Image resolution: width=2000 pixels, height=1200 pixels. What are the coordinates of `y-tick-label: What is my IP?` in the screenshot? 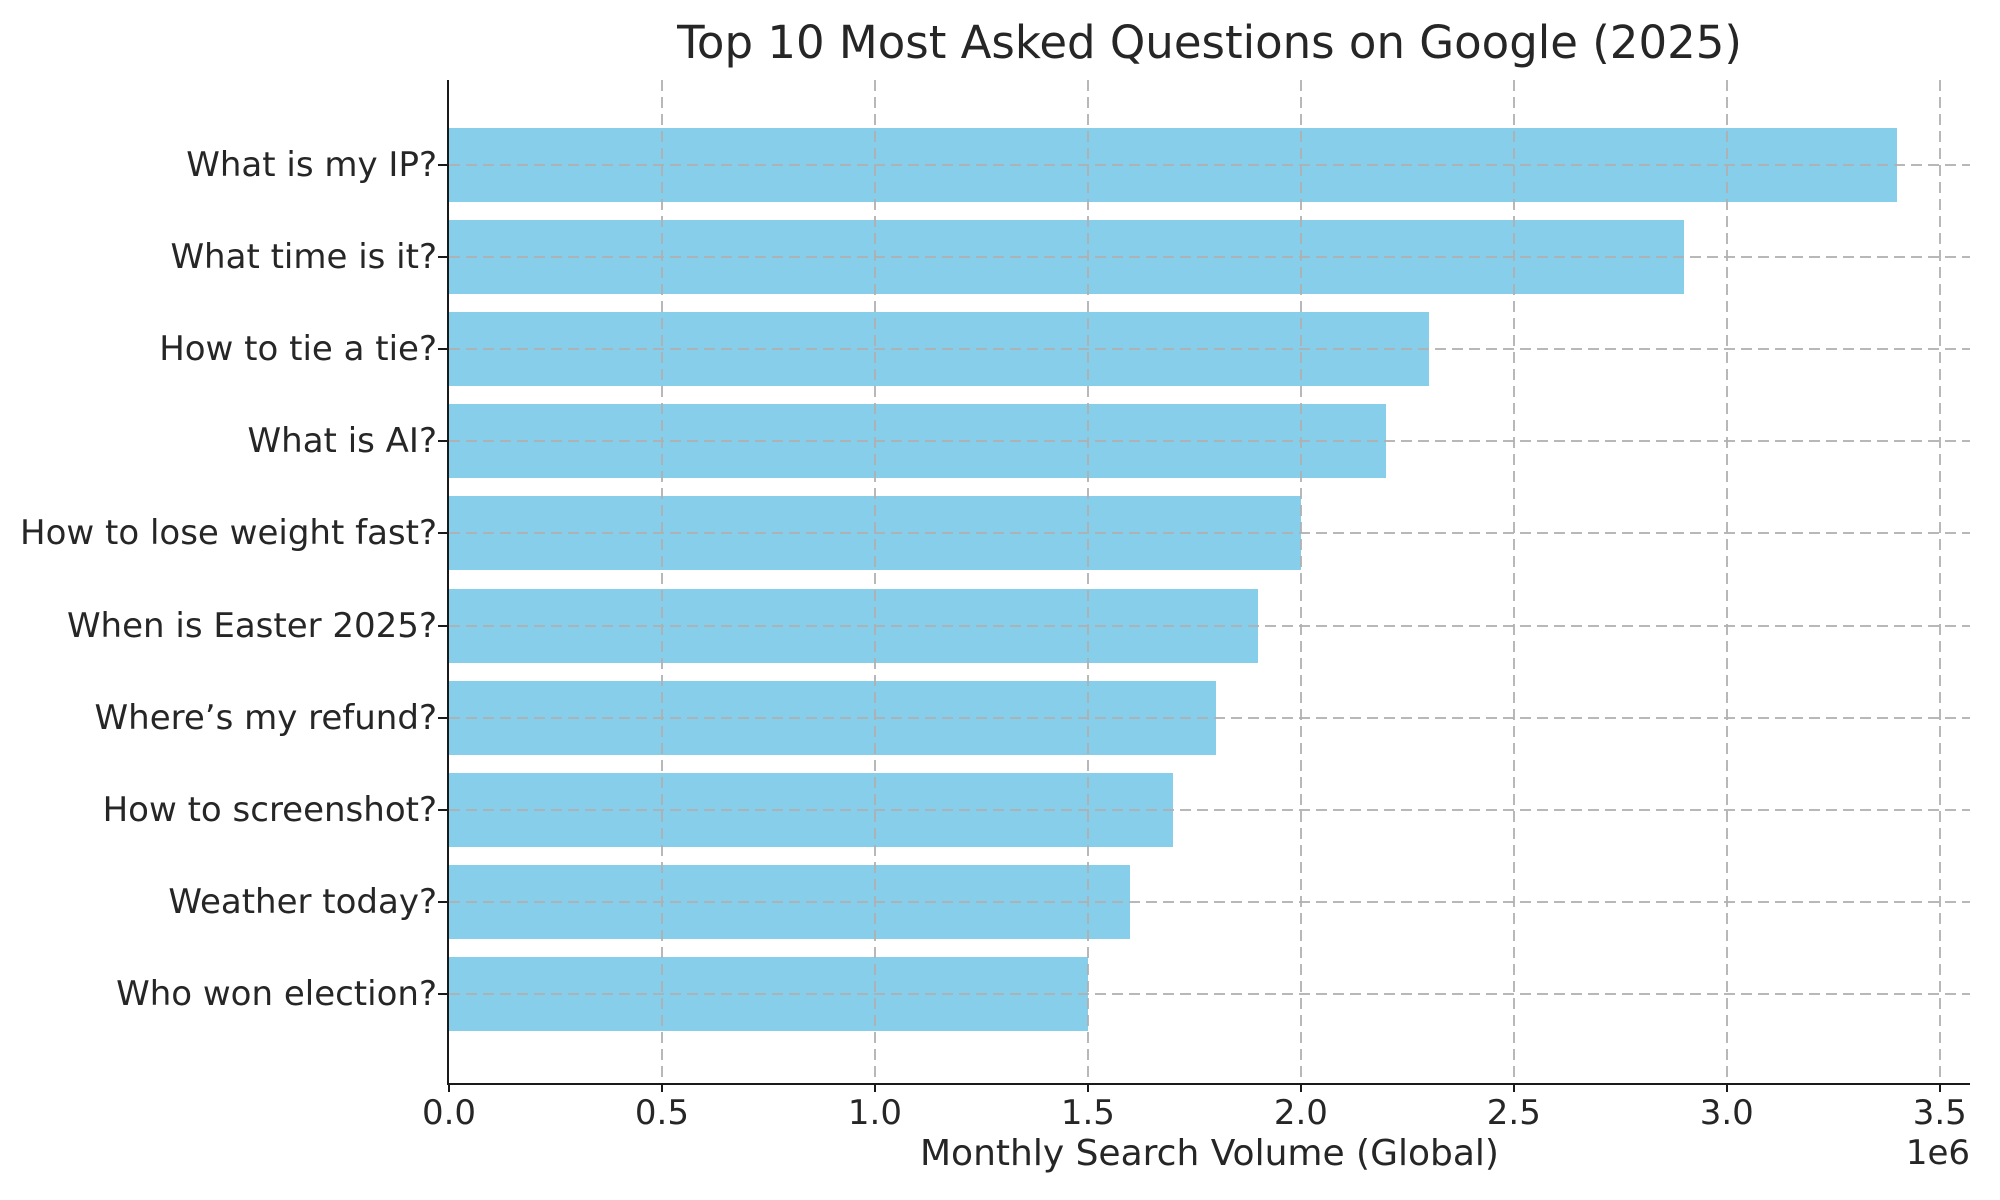 It's located at (311, 165).